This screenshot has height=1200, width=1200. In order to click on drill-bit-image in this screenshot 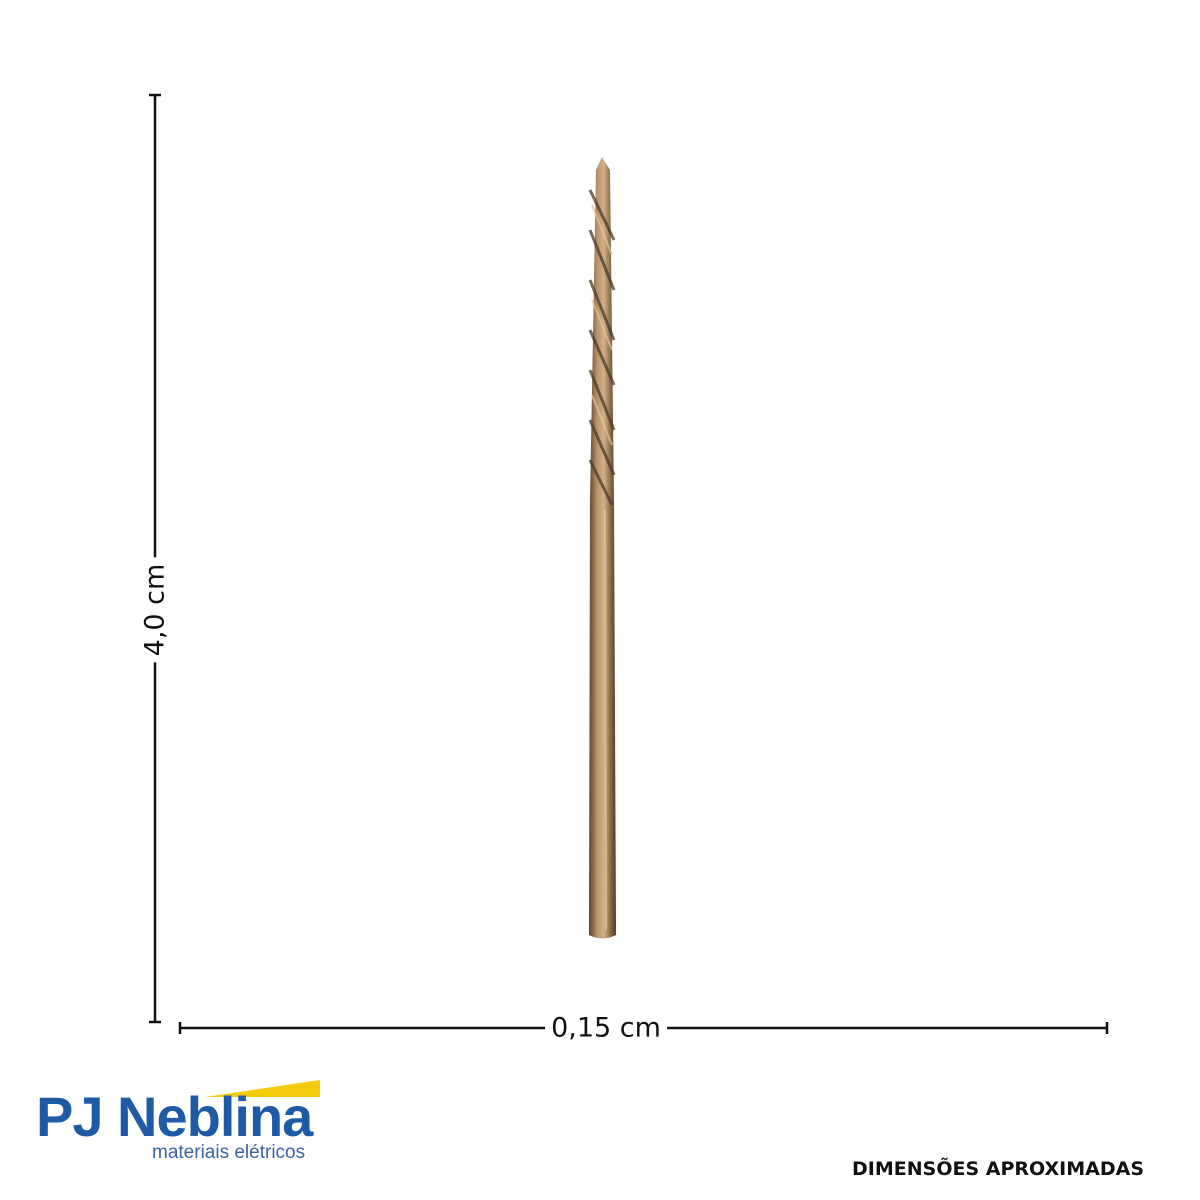, I will do `click(602, 548)`.